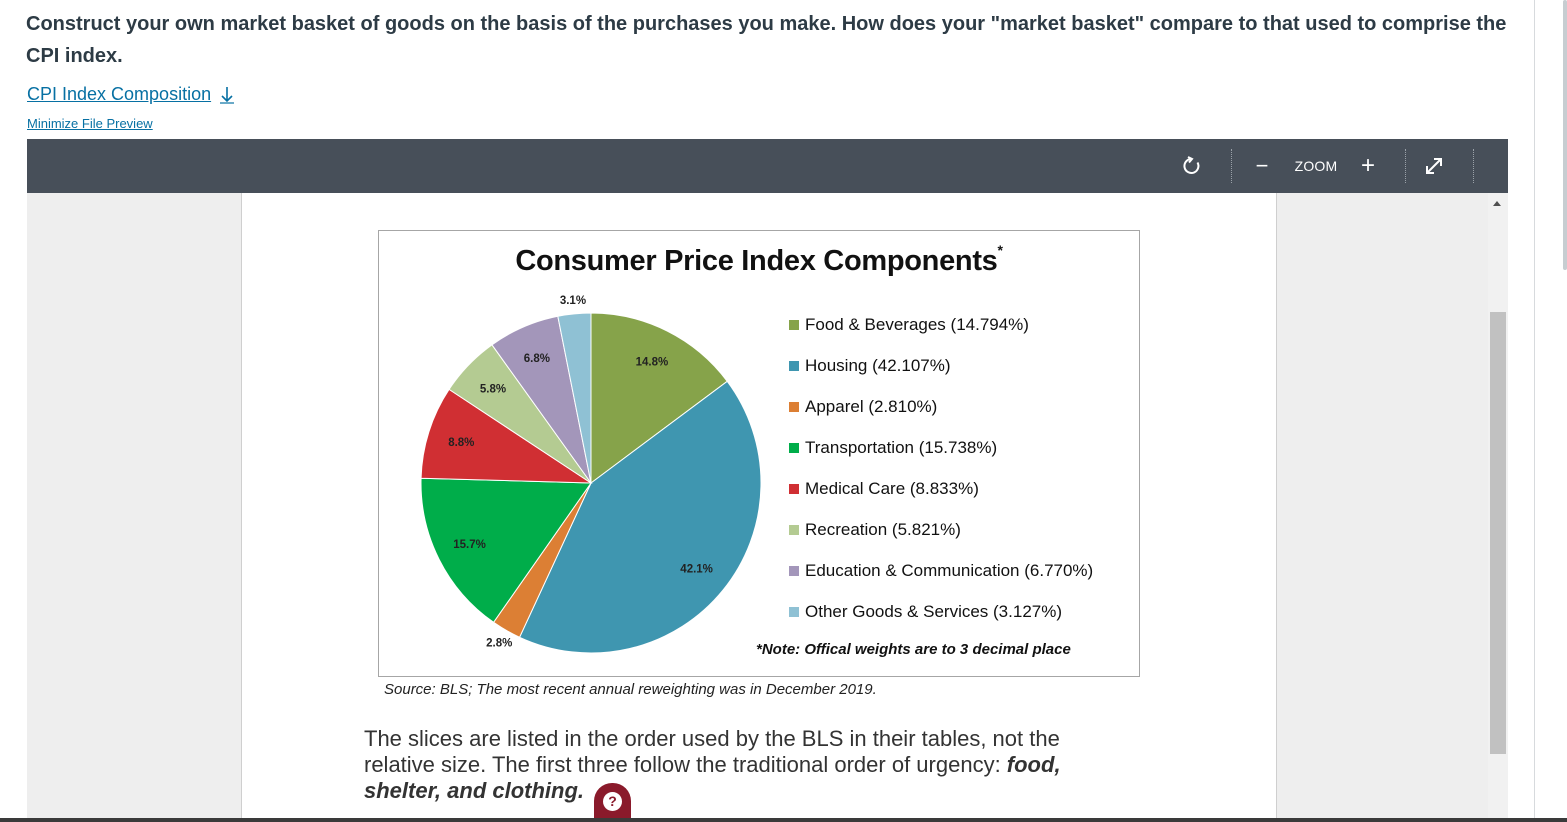 The width and height of the screenshot is (1567, 822). I want to click on zoom-in-button: +, so click(1367, 165).